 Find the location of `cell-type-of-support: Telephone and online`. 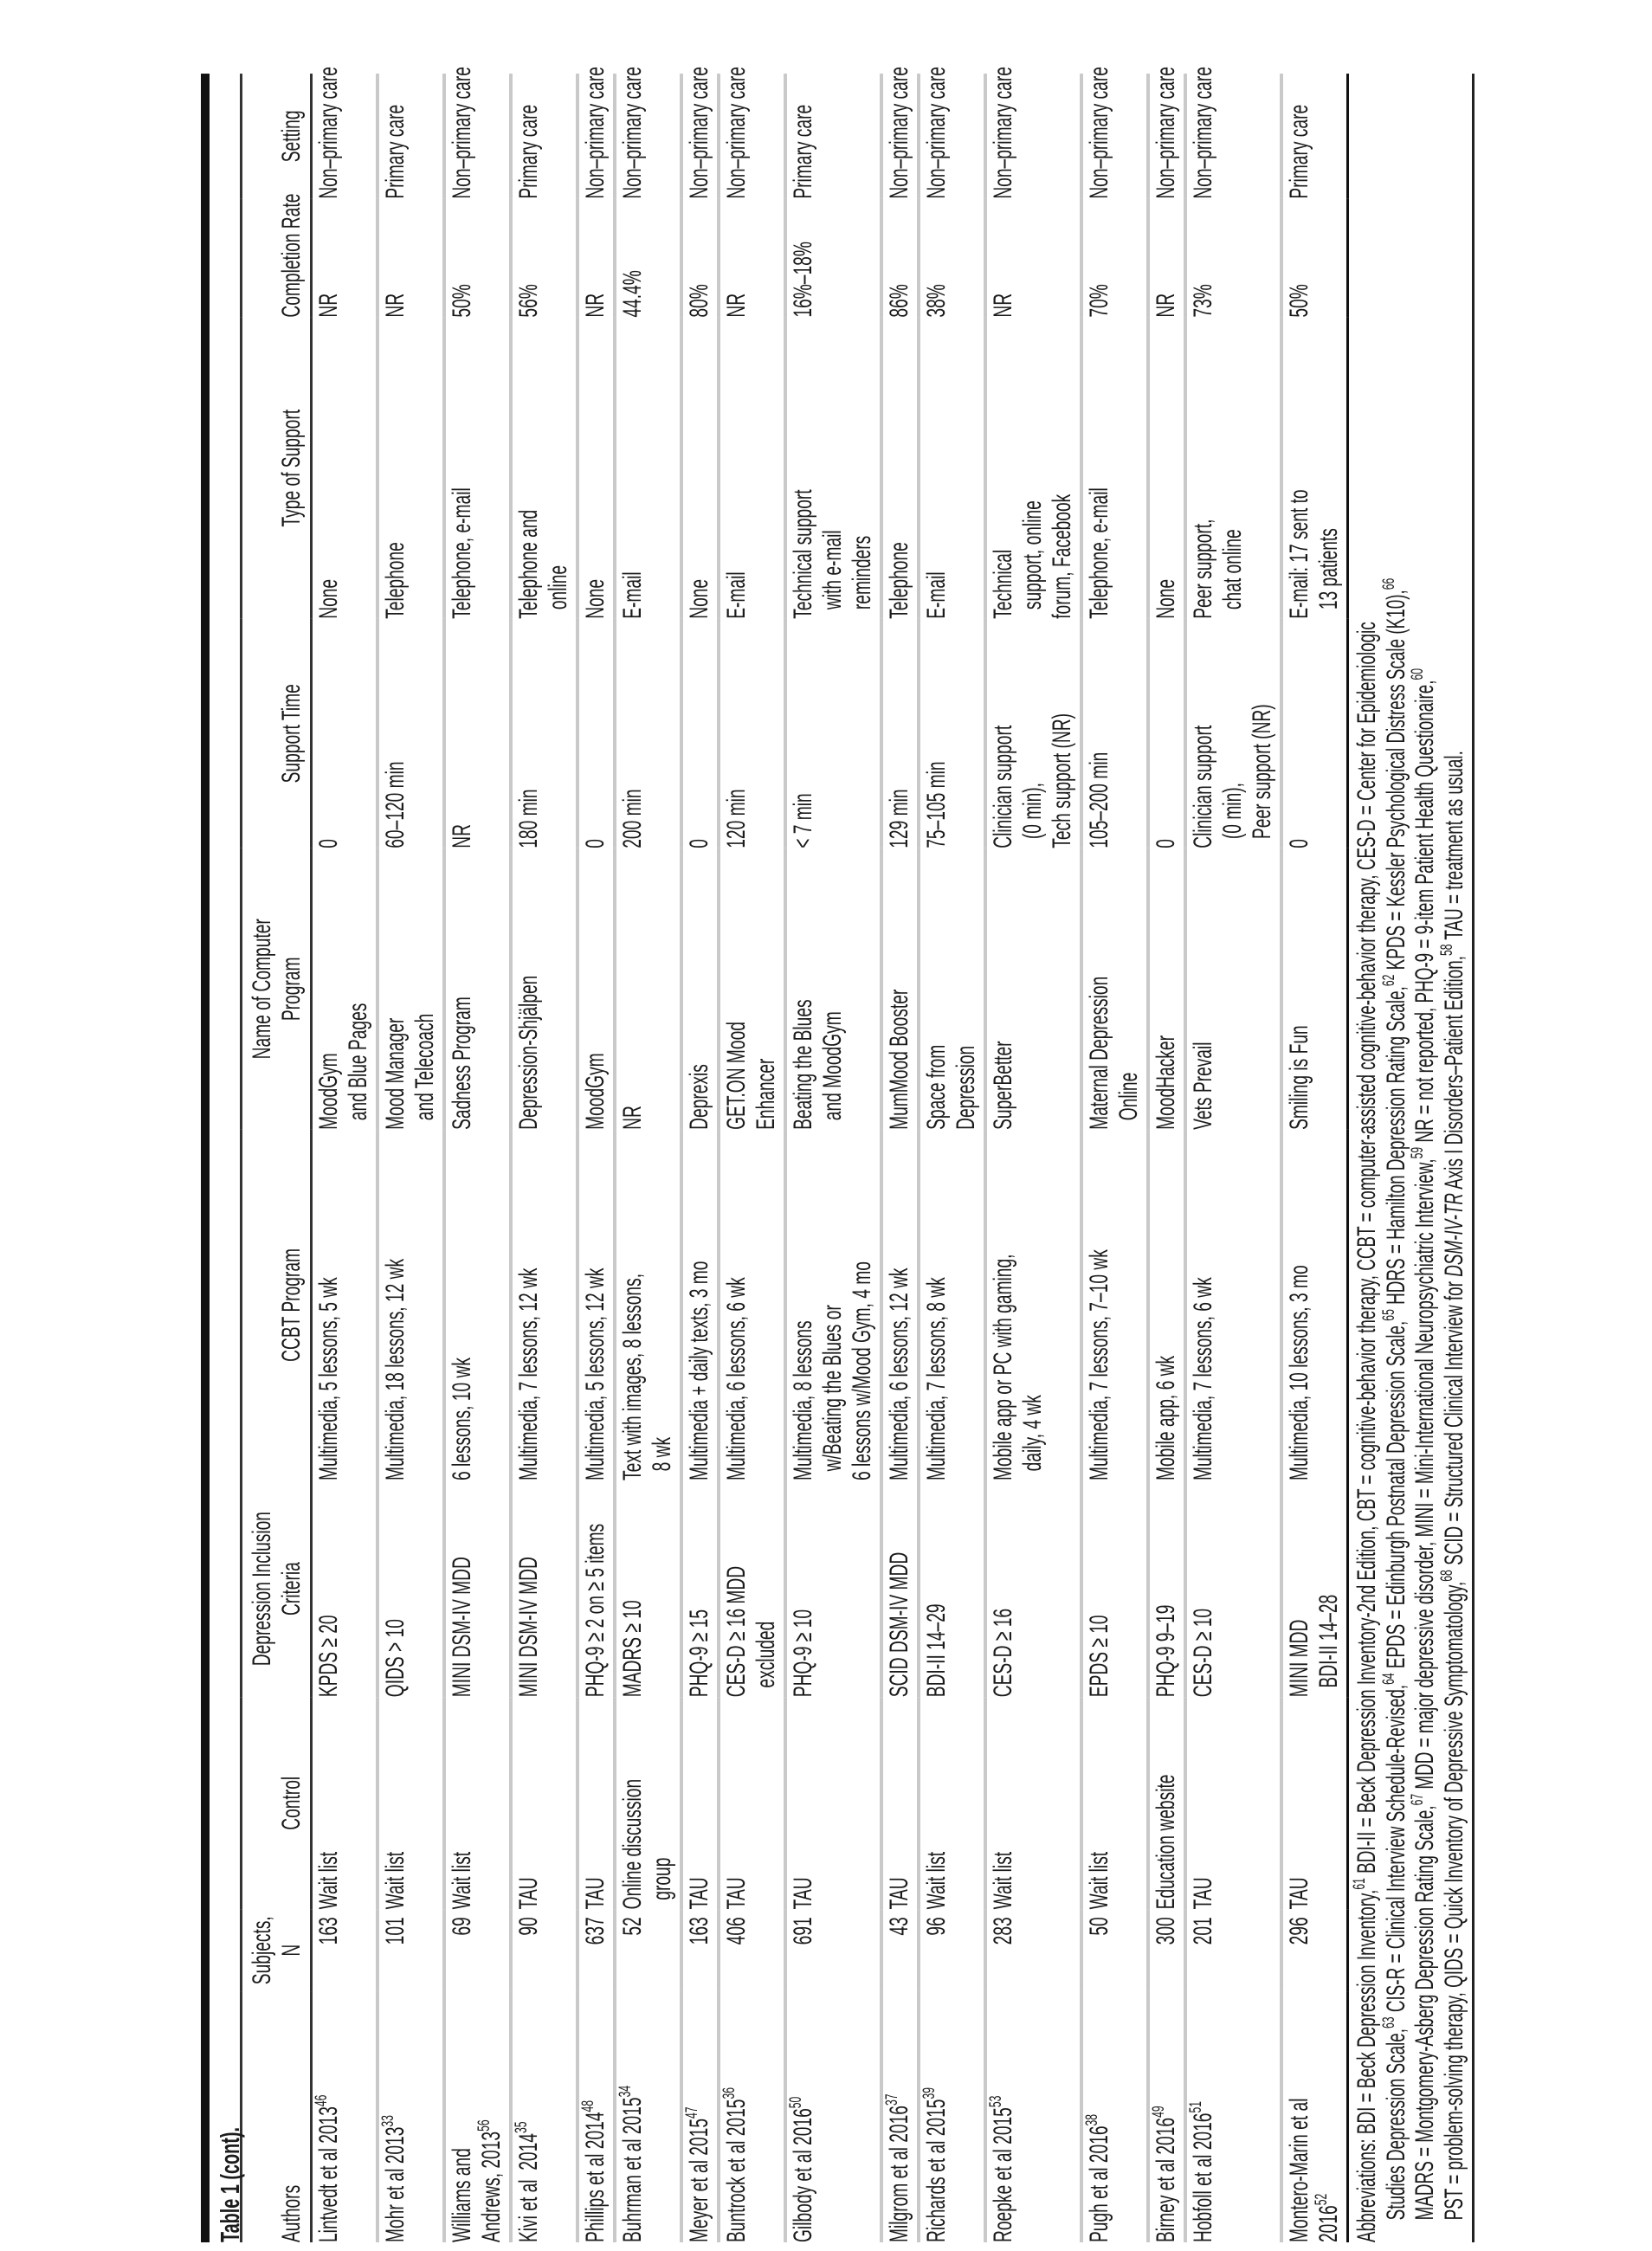

cell-type-of-support: Telephone and online is located at coordinates (543, 564).